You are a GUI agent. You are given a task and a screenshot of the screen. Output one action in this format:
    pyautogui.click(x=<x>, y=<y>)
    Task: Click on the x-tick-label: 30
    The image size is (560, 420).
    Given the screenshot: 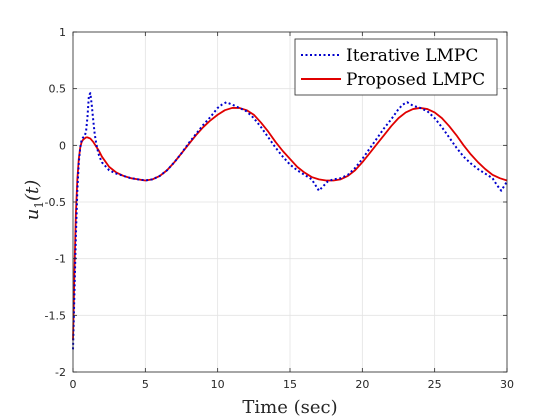 What is the action you would take?
    pyautogui.click(x=507, y=384)
    